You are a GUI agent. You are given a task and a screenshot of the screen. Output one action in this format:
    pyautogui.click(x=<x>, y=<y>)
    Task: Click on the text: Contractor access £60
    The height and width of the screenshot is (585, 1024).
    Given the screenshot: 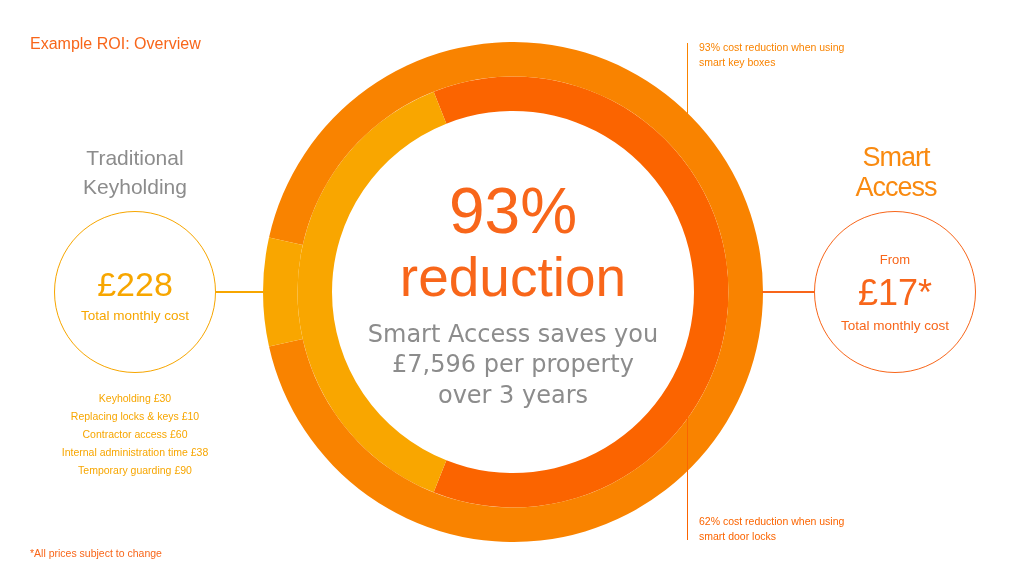 What is the action you would take?
    pyautogui.click(x=135, y=434)
    